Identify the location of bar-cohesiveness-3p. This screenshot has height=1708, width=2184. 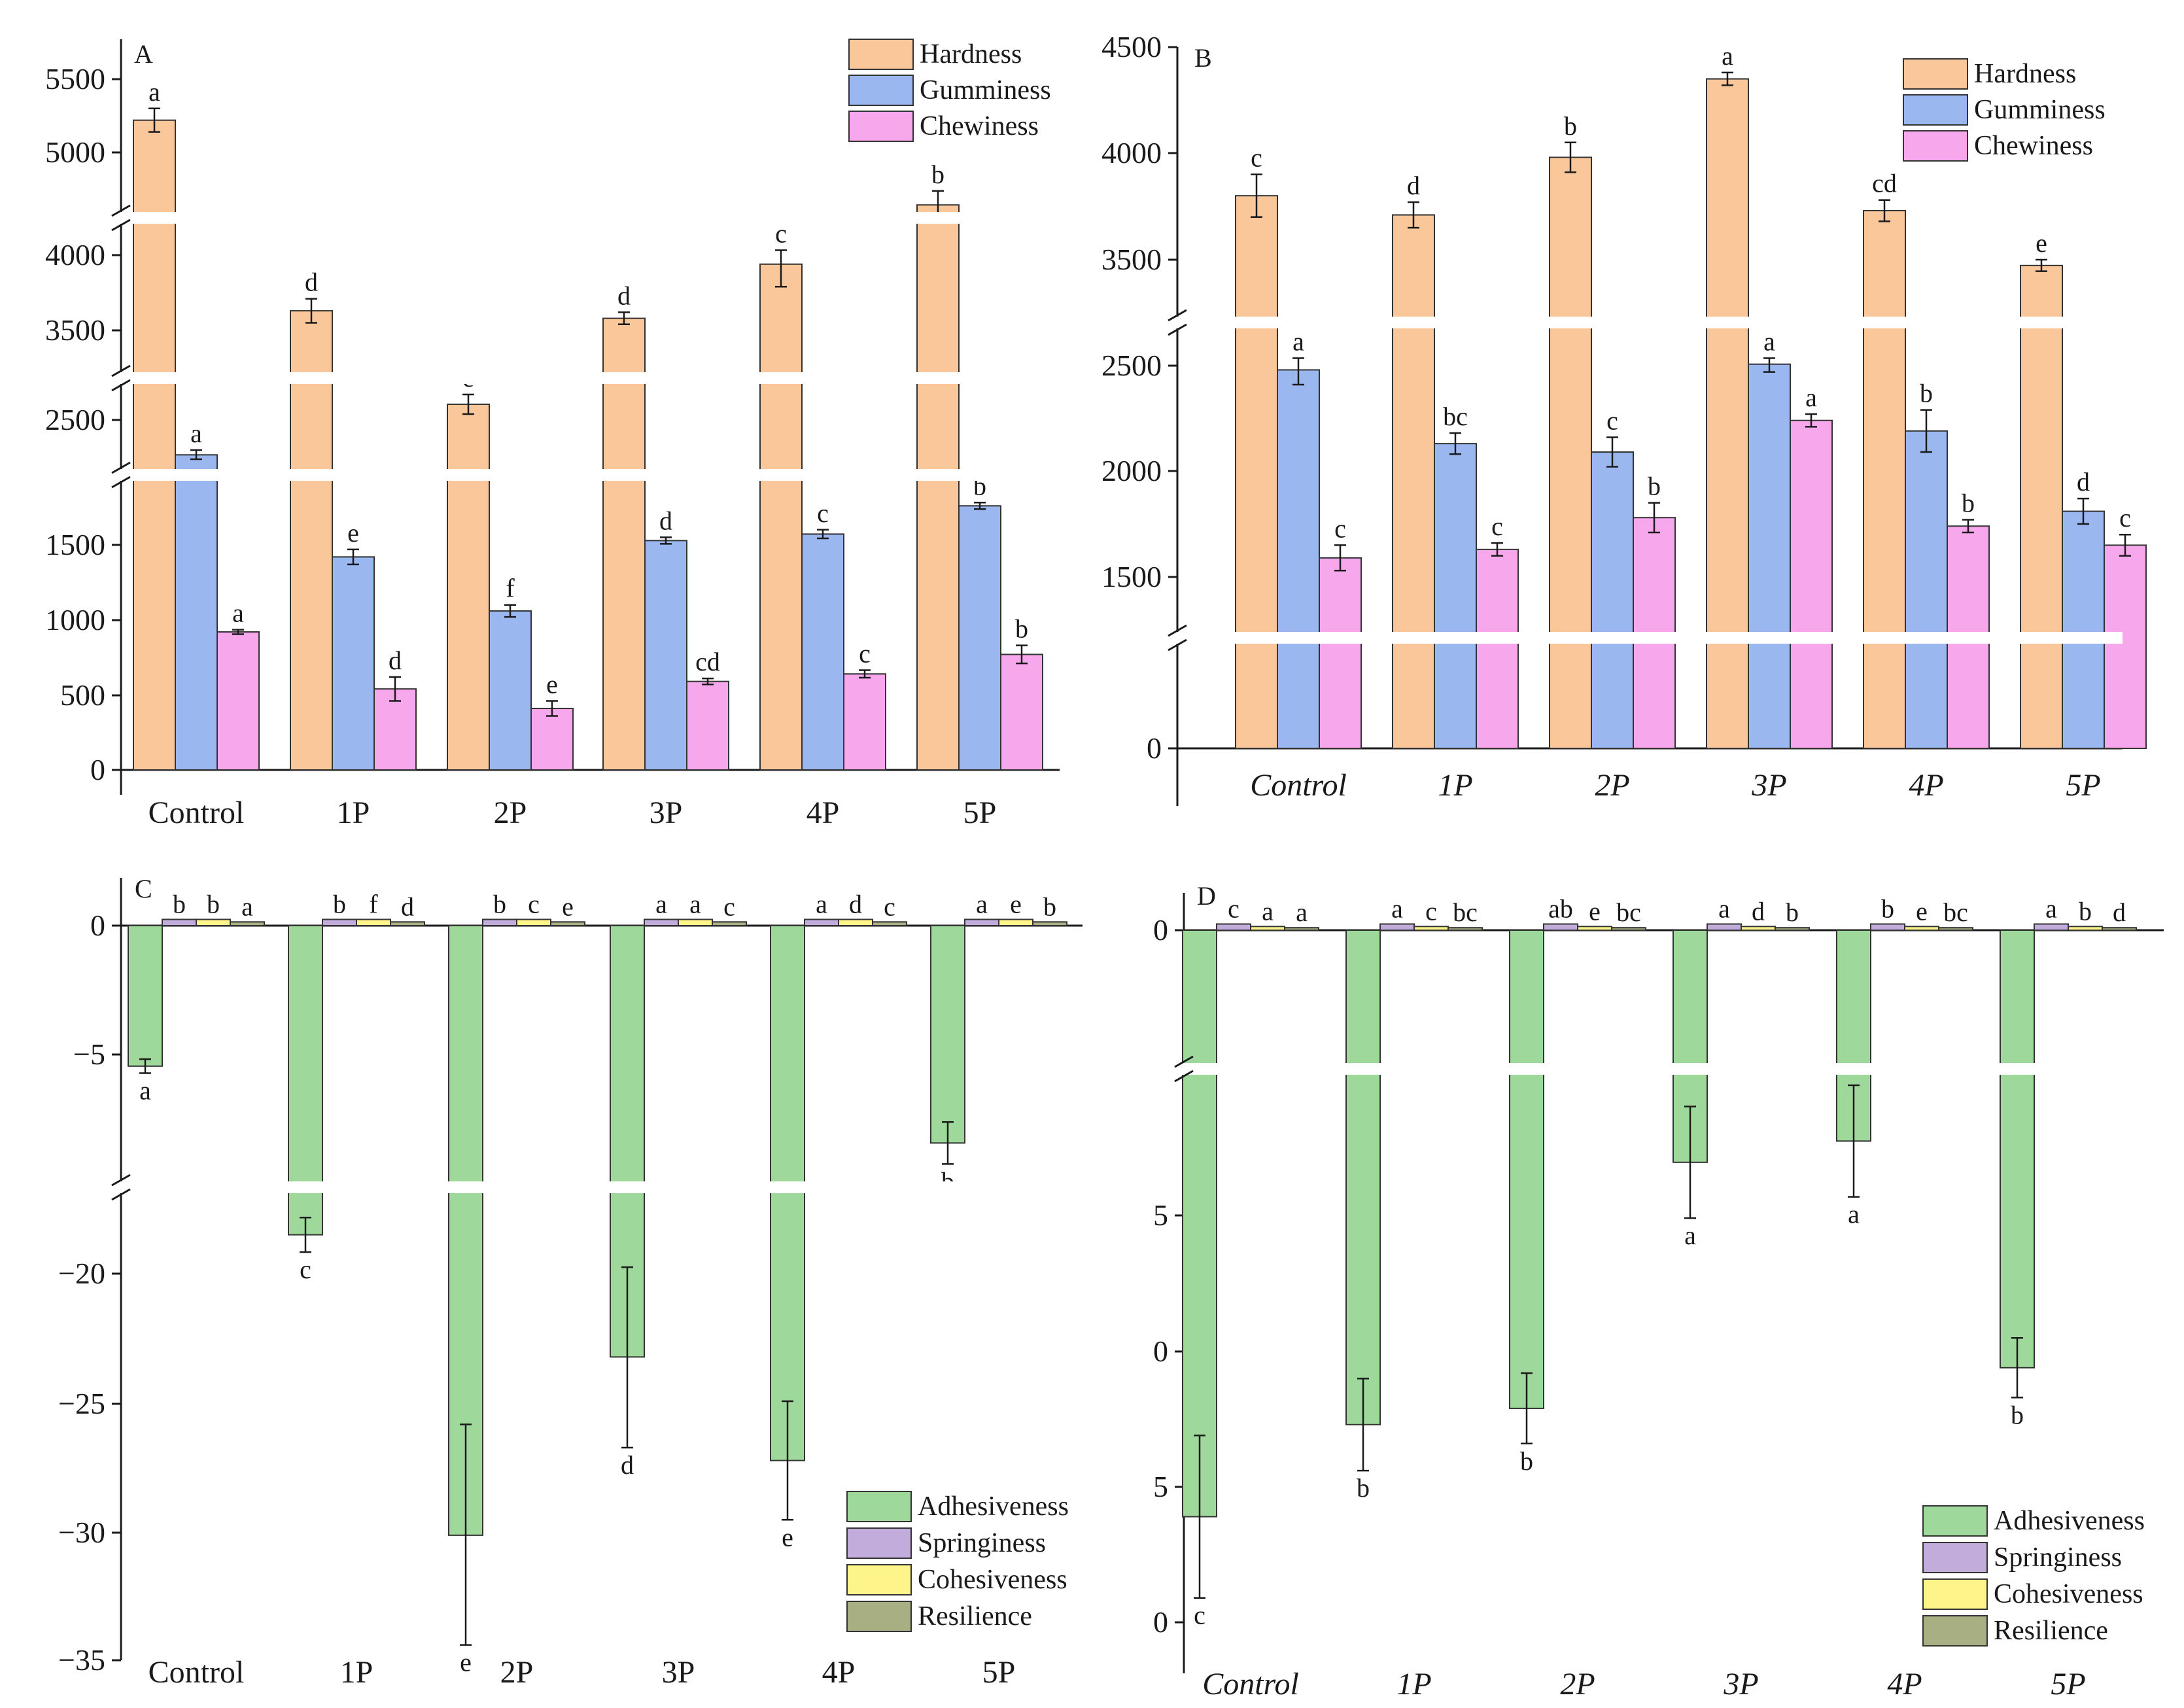
(695, 922).